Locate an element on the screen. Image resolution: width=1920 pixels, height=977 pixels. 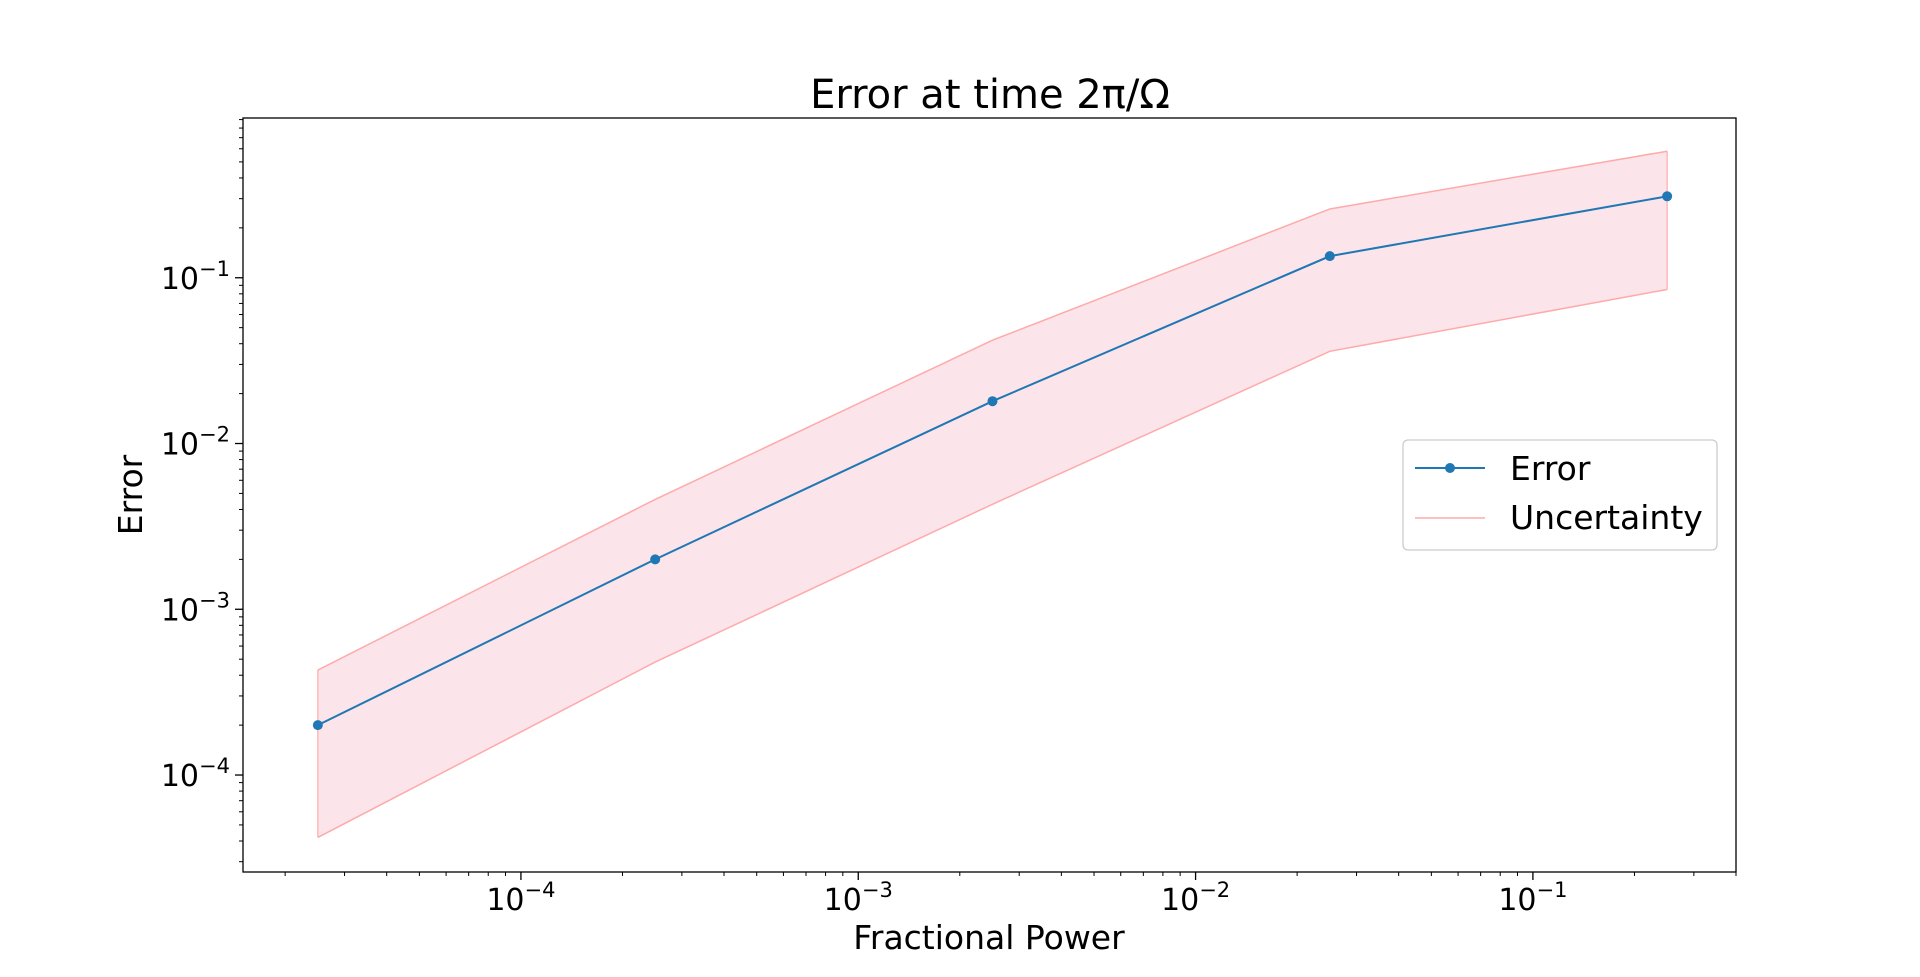
legend: Error Uncertainty is located at coordinates (1560, 495).